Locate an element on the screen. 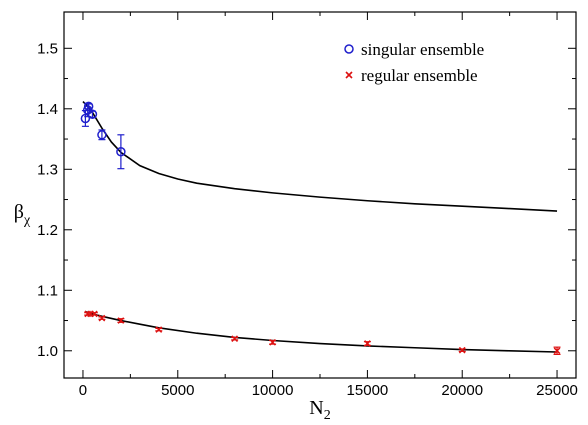 The width and height of the screenshot is (588, 425). x-tick-label: 15000 is located at coordinates (368, 390).